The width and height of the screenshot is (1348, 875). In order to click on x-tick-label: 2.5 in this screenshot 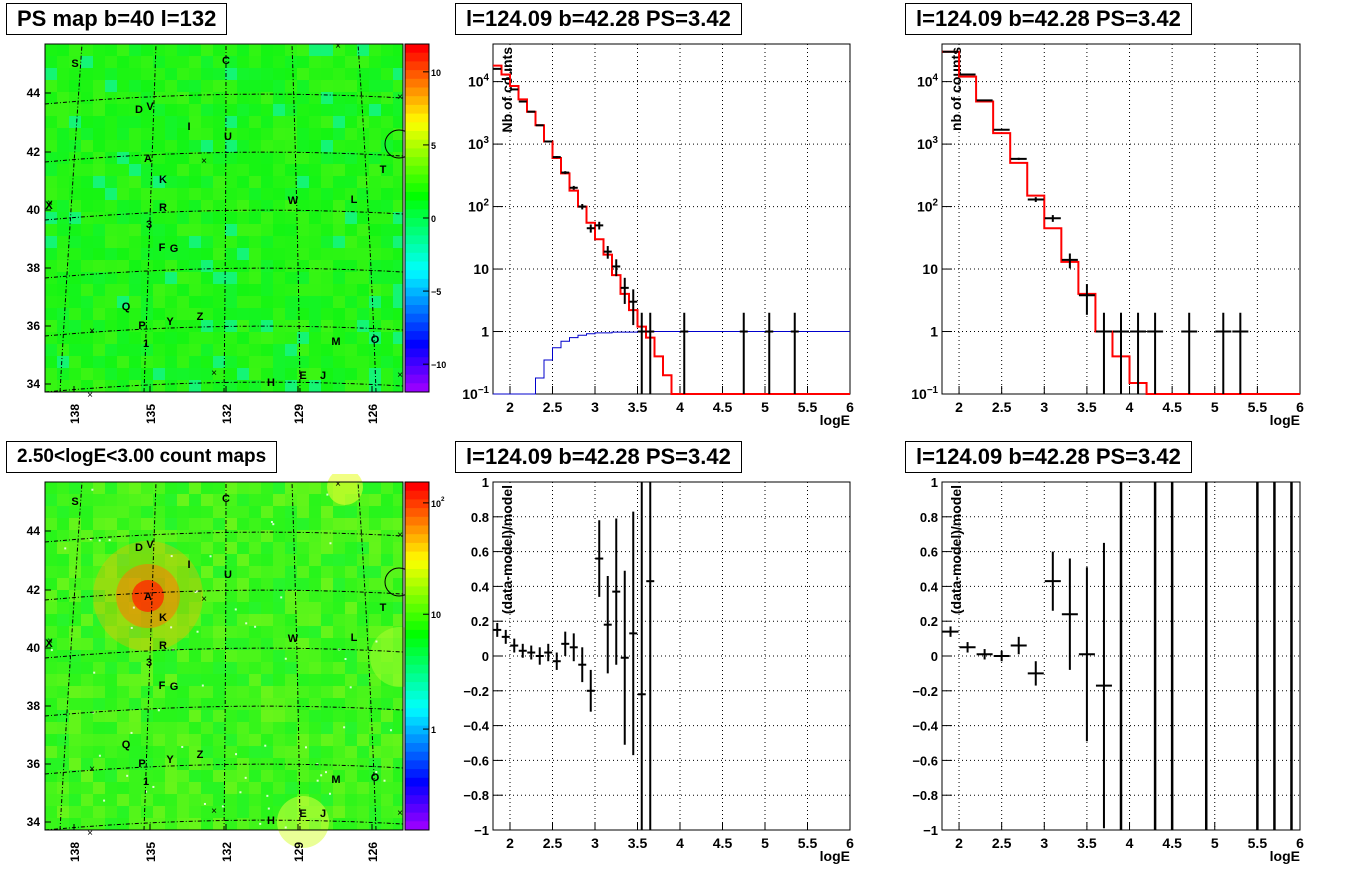, I will do `click(553, 407)`.